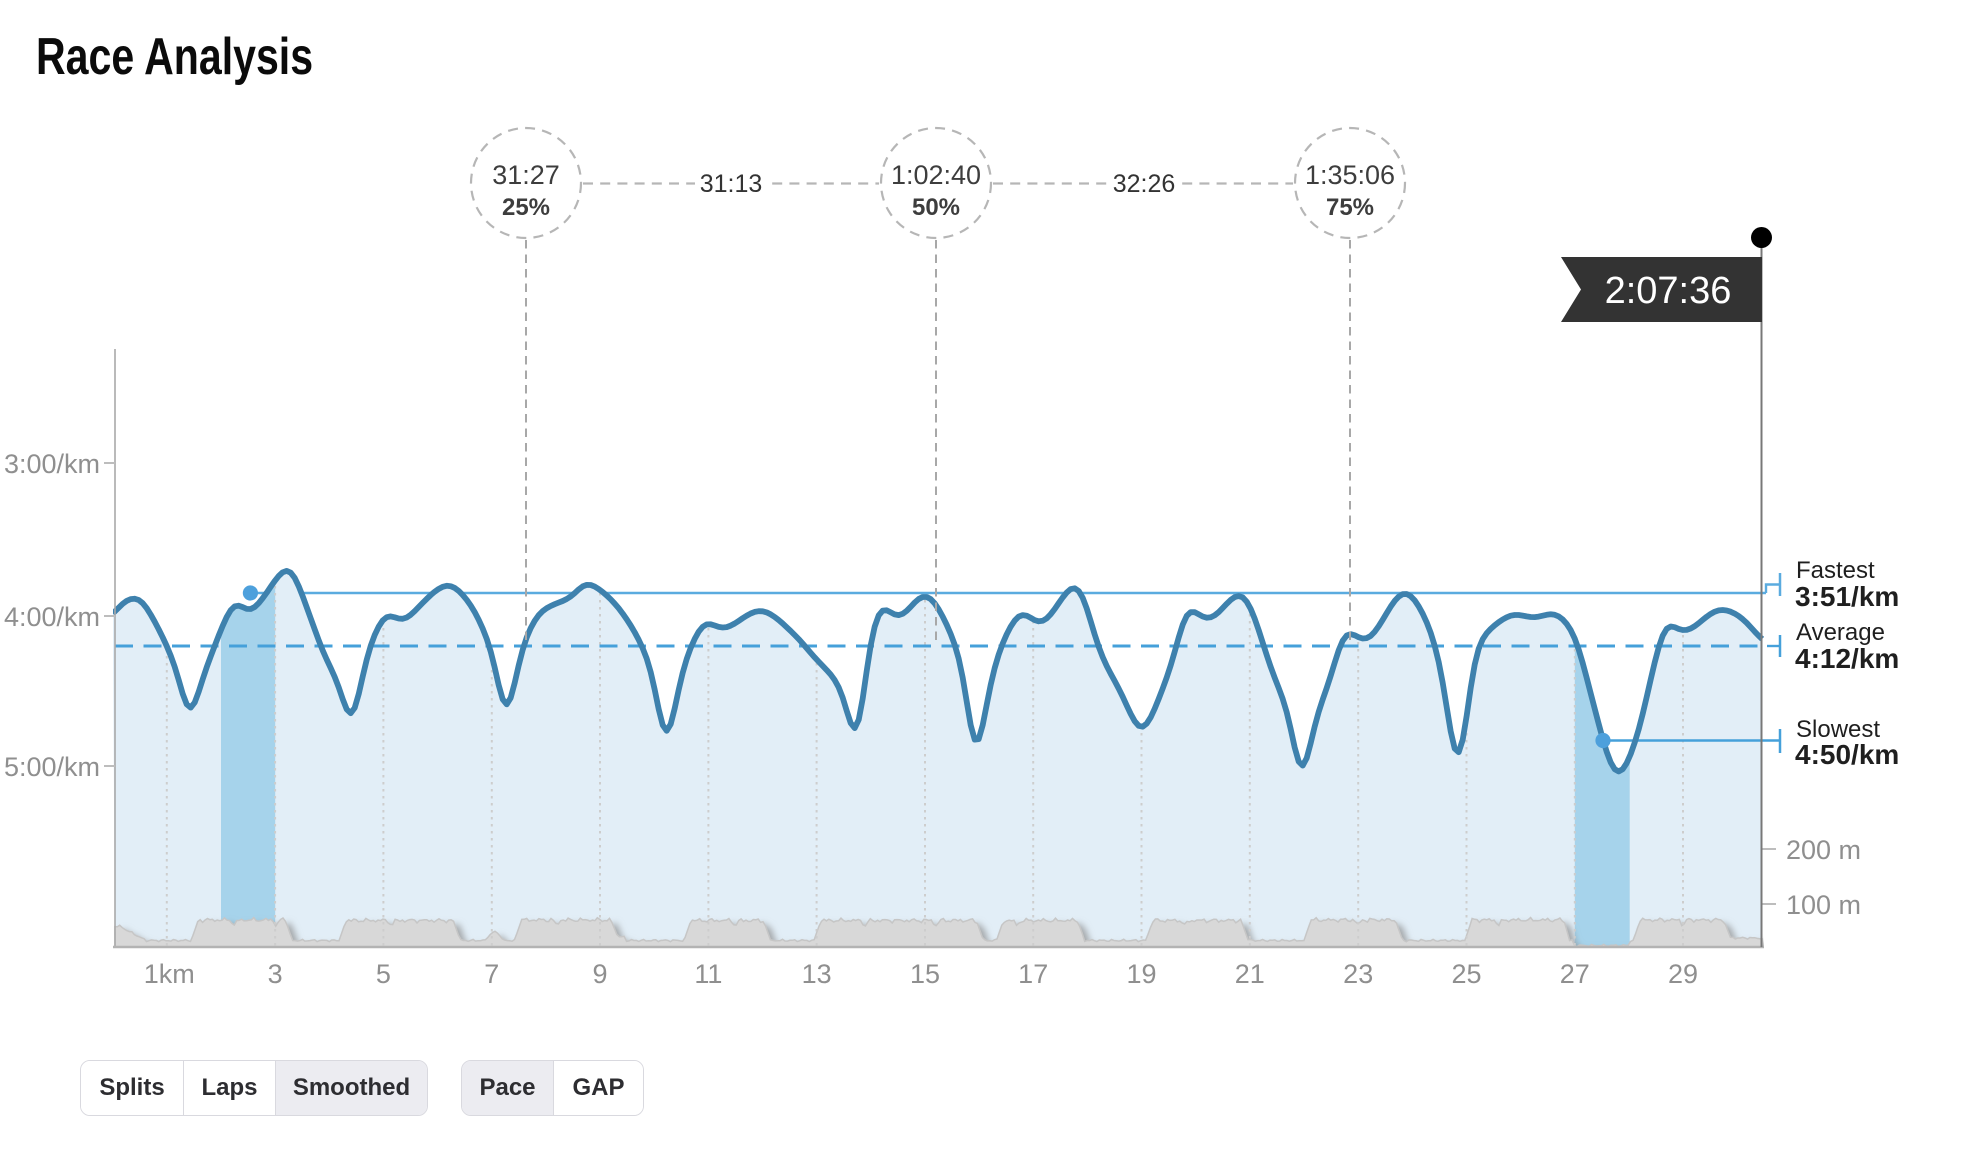  What do you see at coordinates (1847, 596) in the screenshot?
I see `svg-text: 3:51/km` at bounding box center [1847, 596].